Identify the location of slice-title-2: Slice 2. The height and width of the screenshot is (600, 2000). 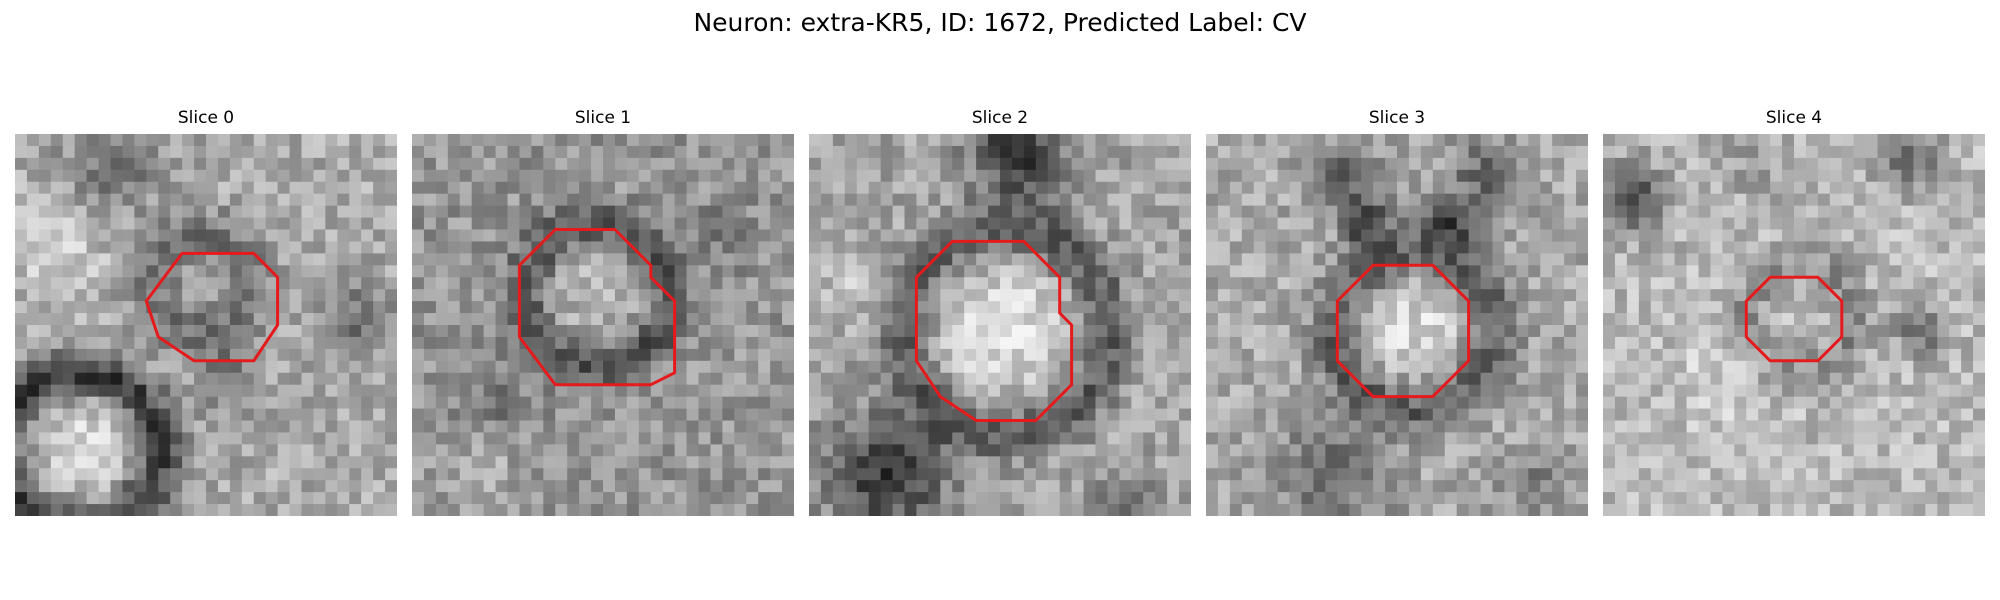
(1000, 118).